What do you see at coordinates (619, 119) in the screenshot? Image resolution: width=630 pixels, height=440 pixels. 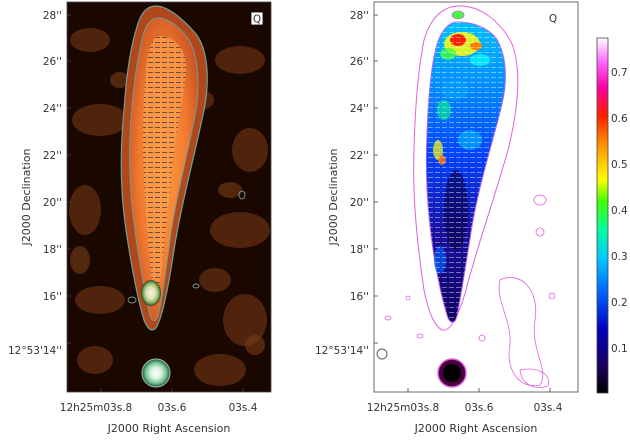 I see `colorbar-tick: 0.6` at bounding box center [619, 119].